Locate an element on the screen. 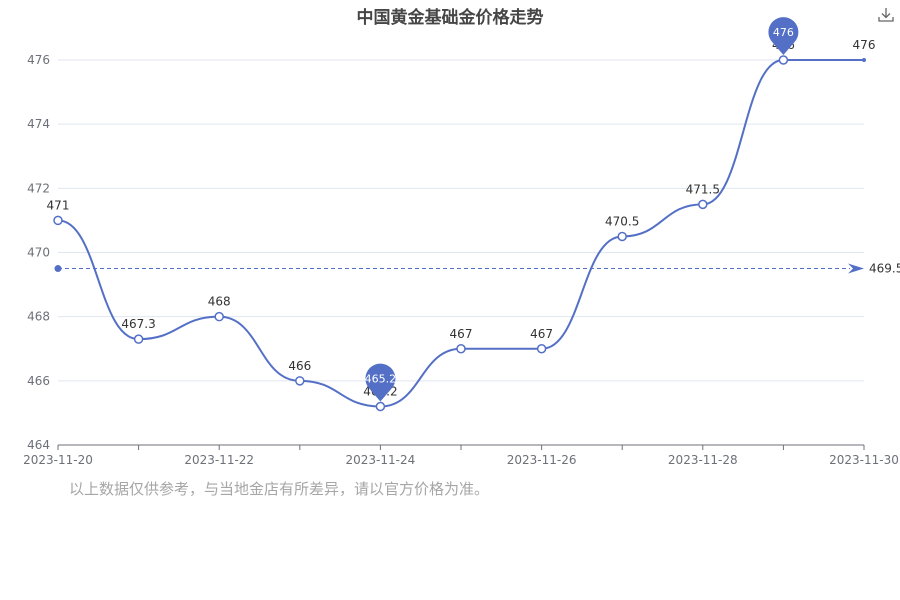 This screenshot has width=900, height=600. y-tick-label: 474 is located at coordinates (38, 124).